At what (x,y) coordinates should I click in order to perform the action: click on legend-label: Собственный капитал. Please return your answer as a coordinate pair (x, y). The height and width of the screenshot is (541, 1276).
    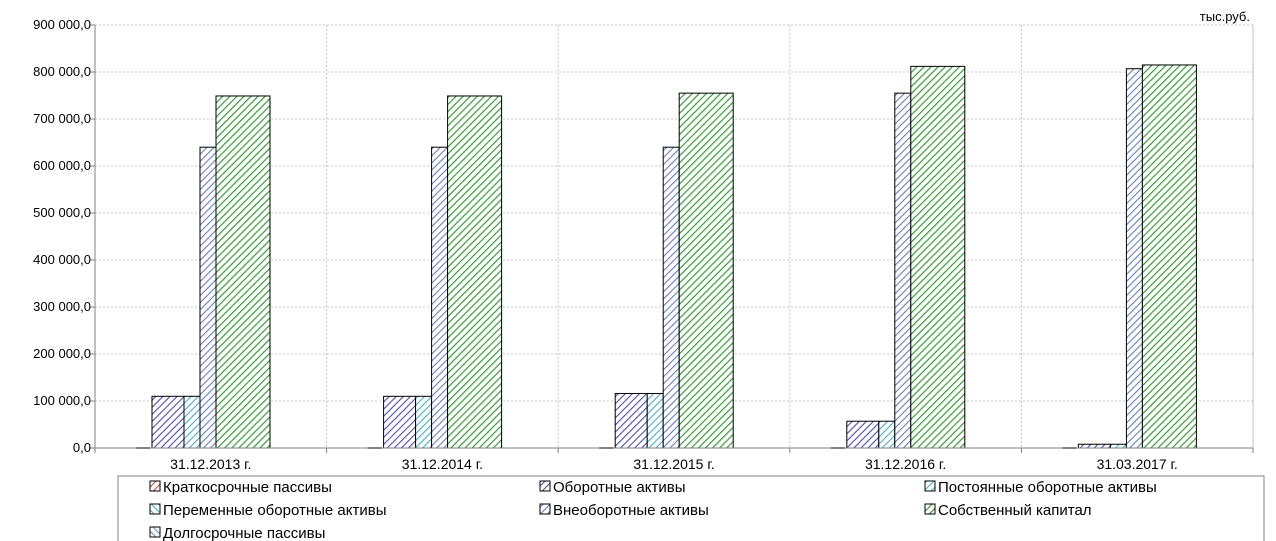
    Looking at the image, I should click on (1015, 510).